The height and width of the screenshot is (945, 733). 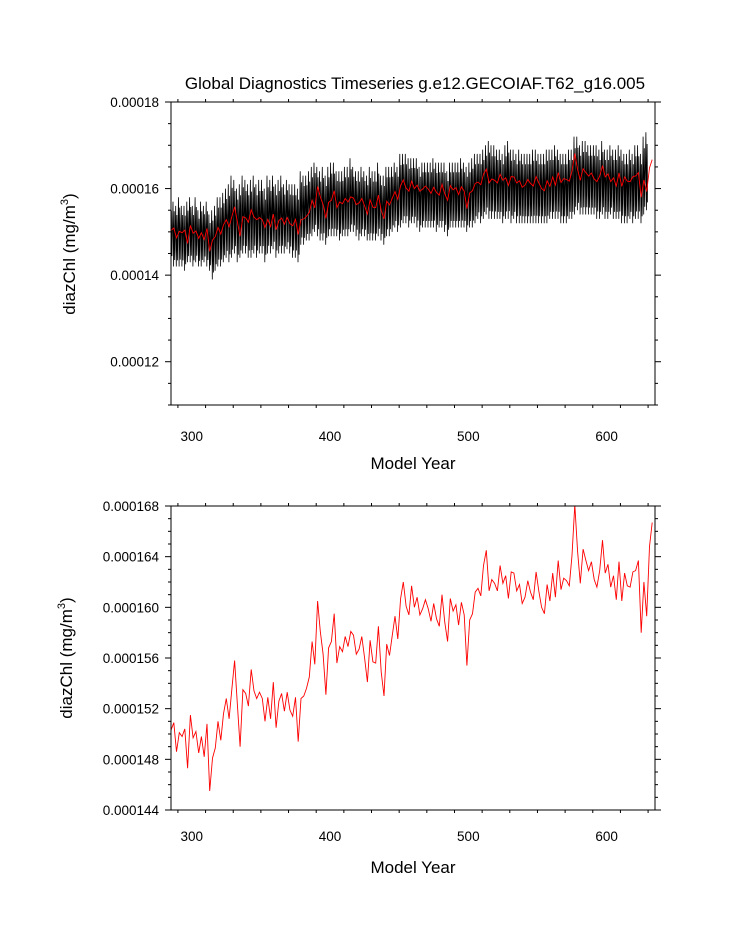 What do you see at coordinates (134, 362) in the screenshot?
I see `y-tick-label: 0.00012` at bounding box center [134, 362].